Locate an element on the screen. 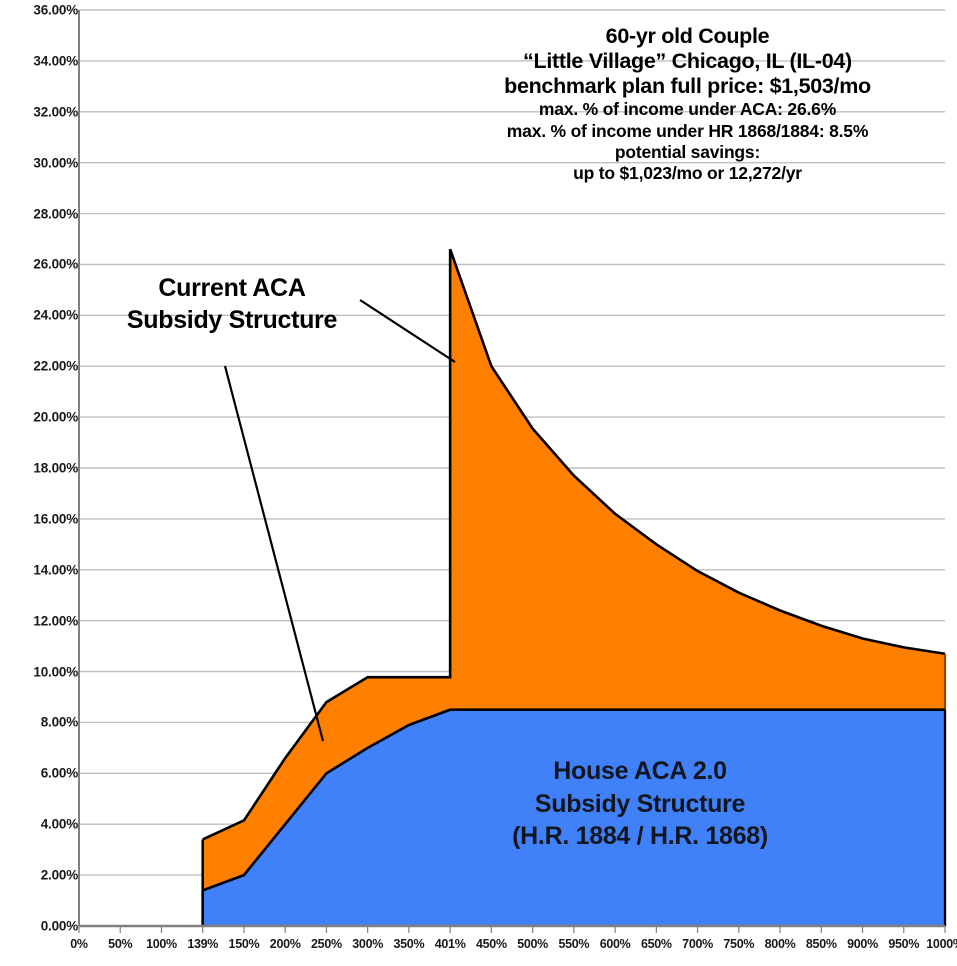 Image resolution: width=957 pixels, height=966 pixels. annotation-house-line-3: (H.R. 1884 / H.R. 1868) is located at coordinates (640, 836).